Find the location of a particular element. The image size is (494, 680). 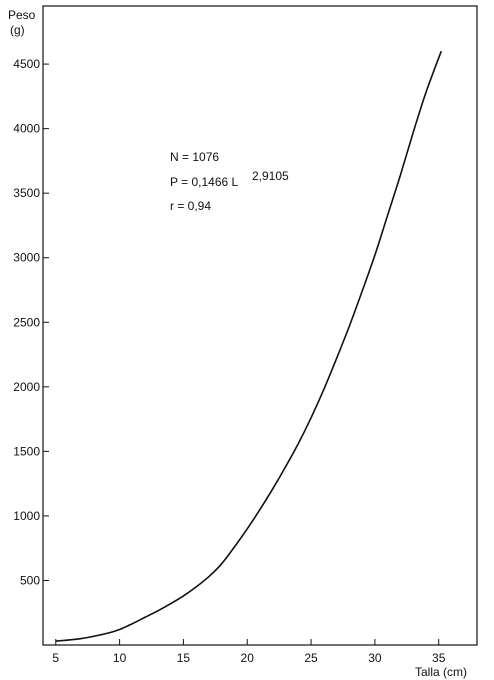

x-axis-label: Talla (cm) is located at coordinates (441, 672).